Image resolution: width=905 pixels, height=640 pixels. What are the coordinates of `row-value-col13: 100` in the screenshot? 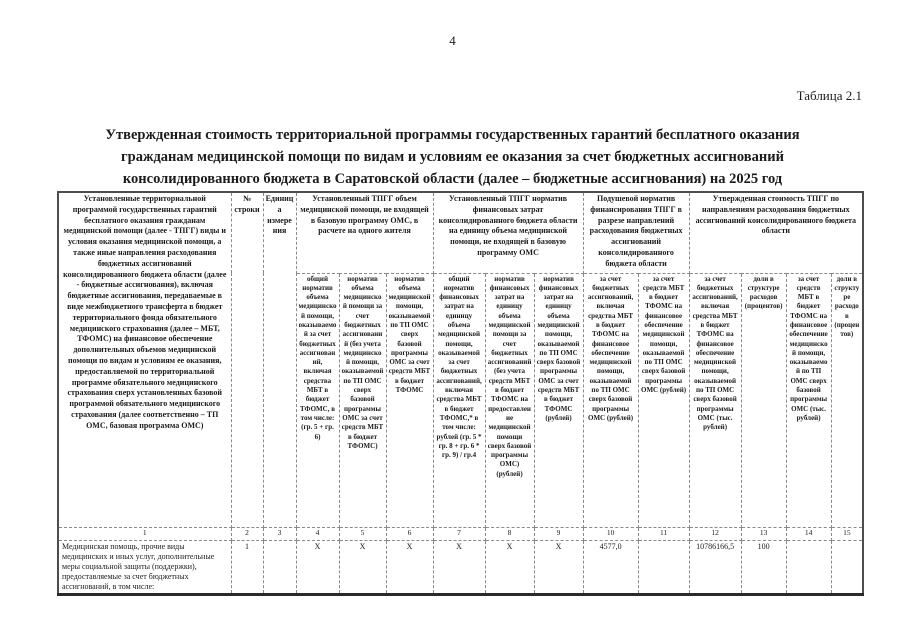 It's located at (763, 567).